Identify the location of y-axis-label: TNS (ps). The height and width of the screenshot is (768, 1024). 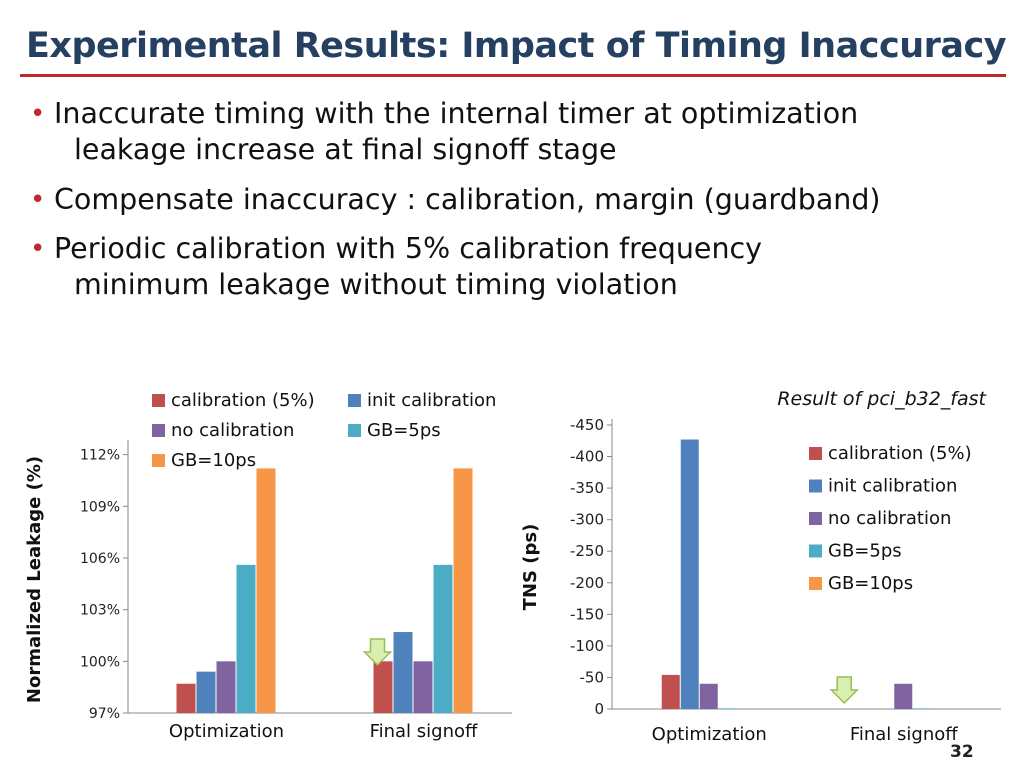
(530, 567).